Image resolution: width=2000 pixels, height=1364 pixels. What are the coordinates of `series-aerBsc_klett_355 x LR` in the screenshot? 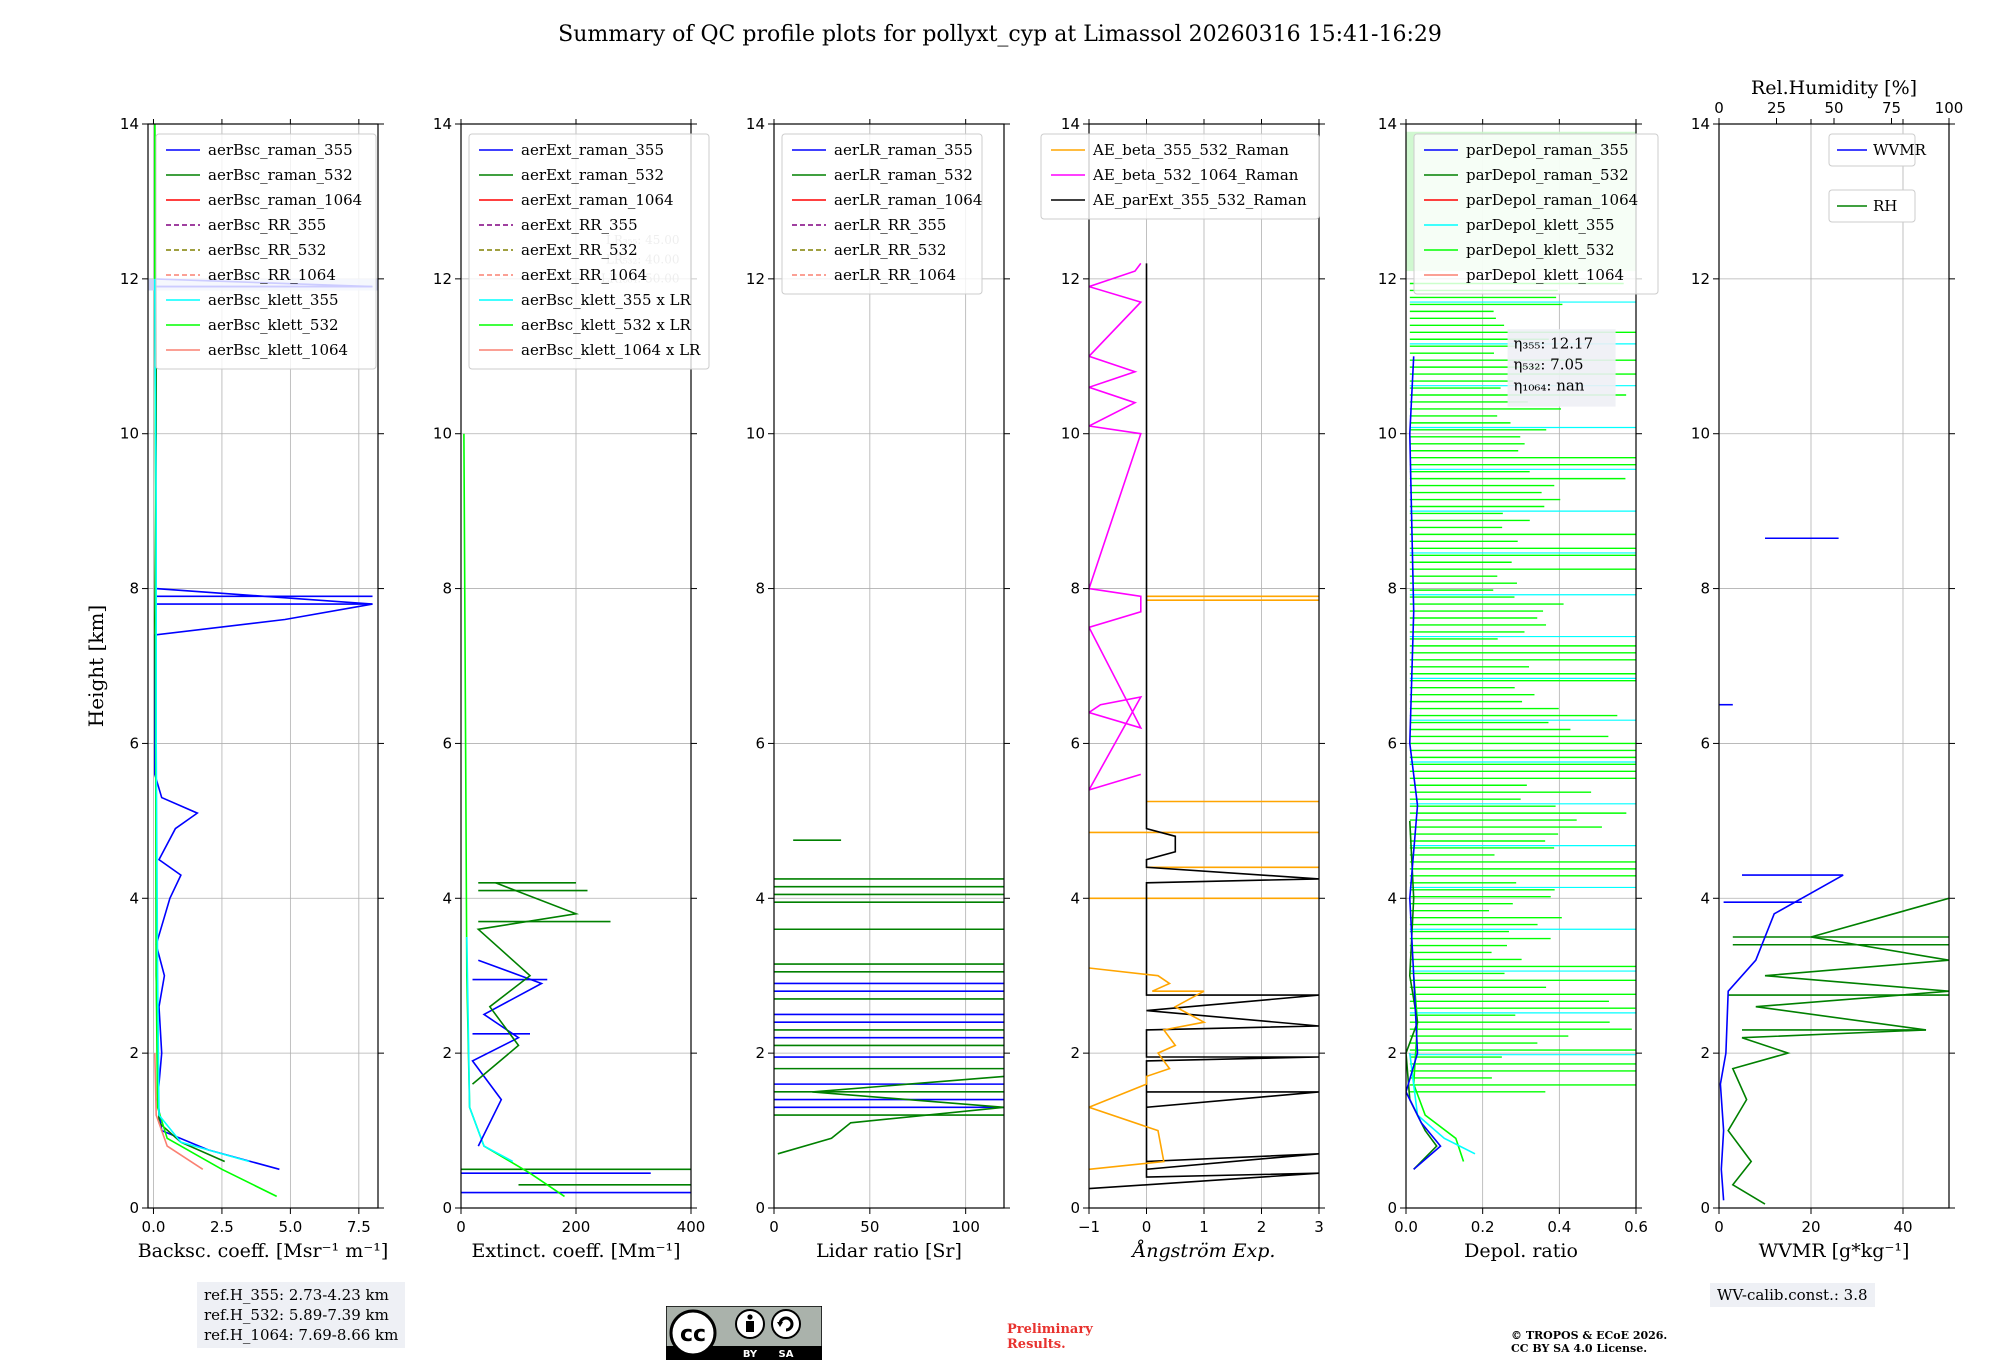 It's located at (490, 1049).